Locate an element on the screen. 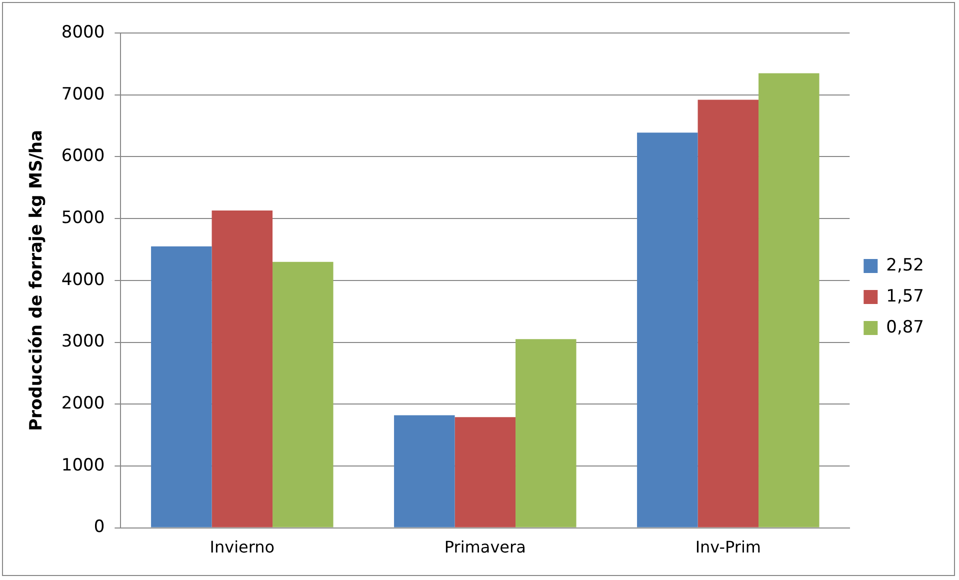 This screenshot has height=580, width=959. x-tick-label: Invierno is located at coordinates (242, 547).